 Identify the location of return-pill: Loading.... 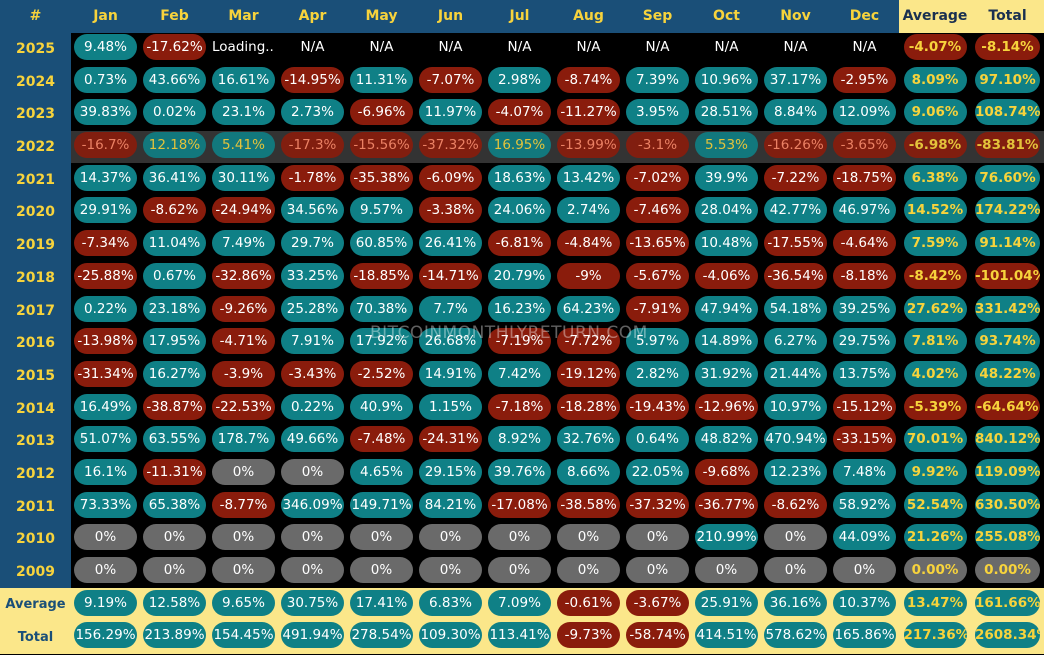
(243, 47).